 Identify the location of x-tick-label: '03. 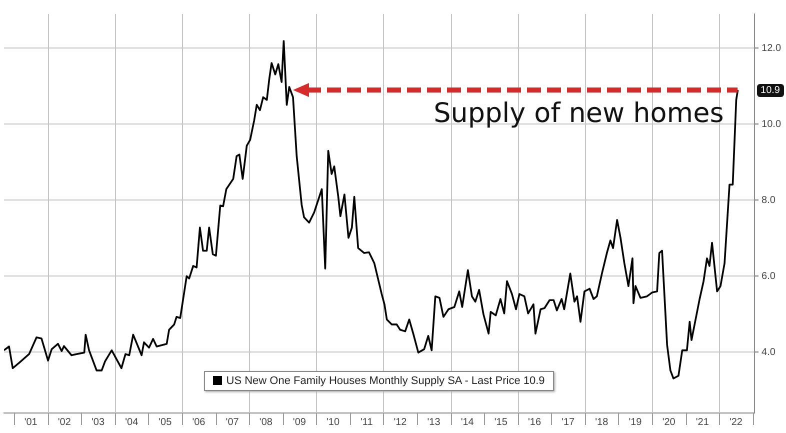
(98, 422).